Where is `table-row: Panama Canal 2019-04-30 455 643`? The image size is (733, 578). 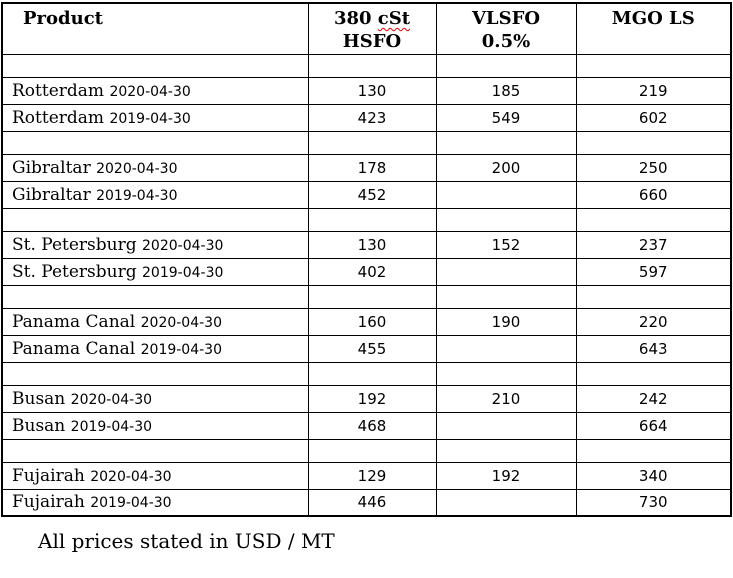
table-row: Panama Canal 2019-04-30 455 643 is located at coordinates (366, 348).